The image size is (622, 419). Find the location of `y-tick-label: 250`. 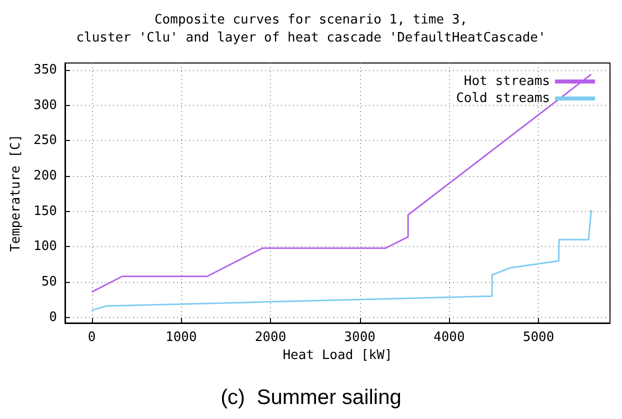

y-tick-label: 250 is located at coordinates (45, 140).